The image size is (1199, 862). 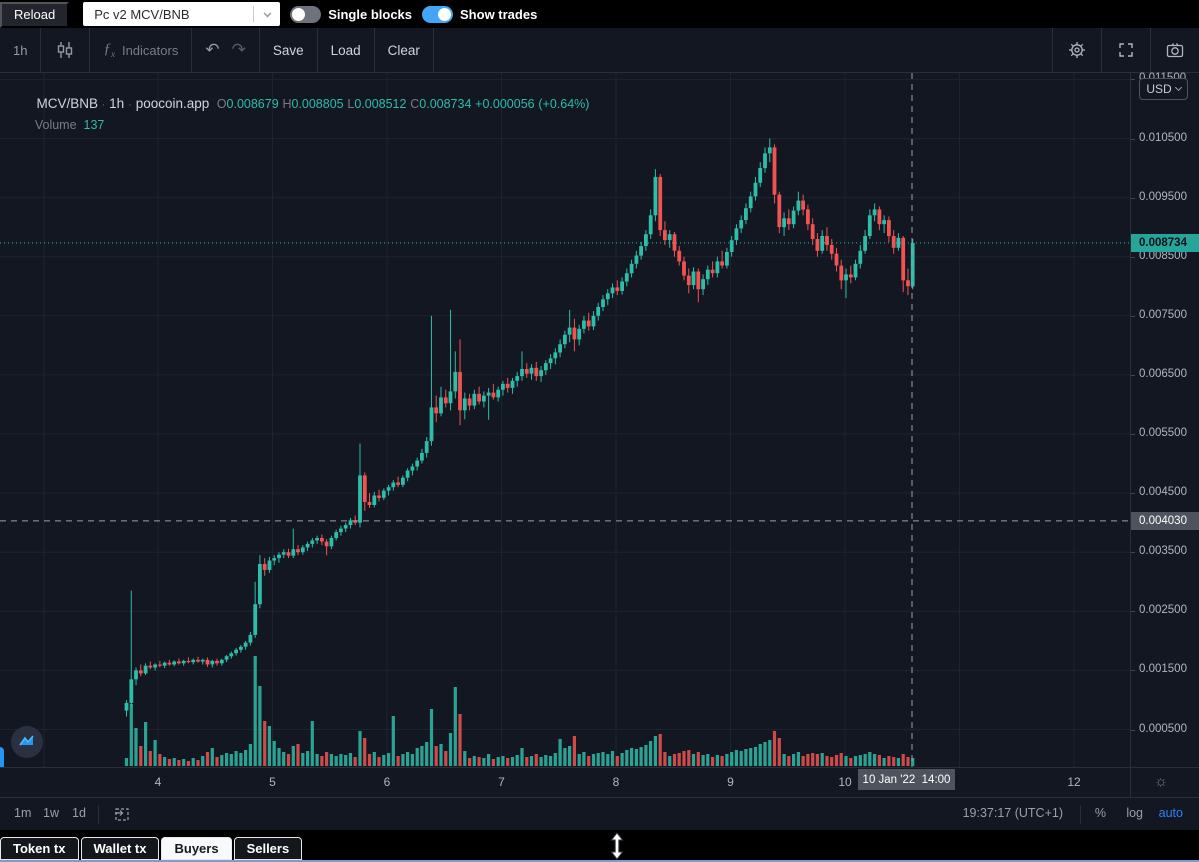 I want to click on pair-select: Pc v2 MCV/BNB, so click(x=182, y=14).